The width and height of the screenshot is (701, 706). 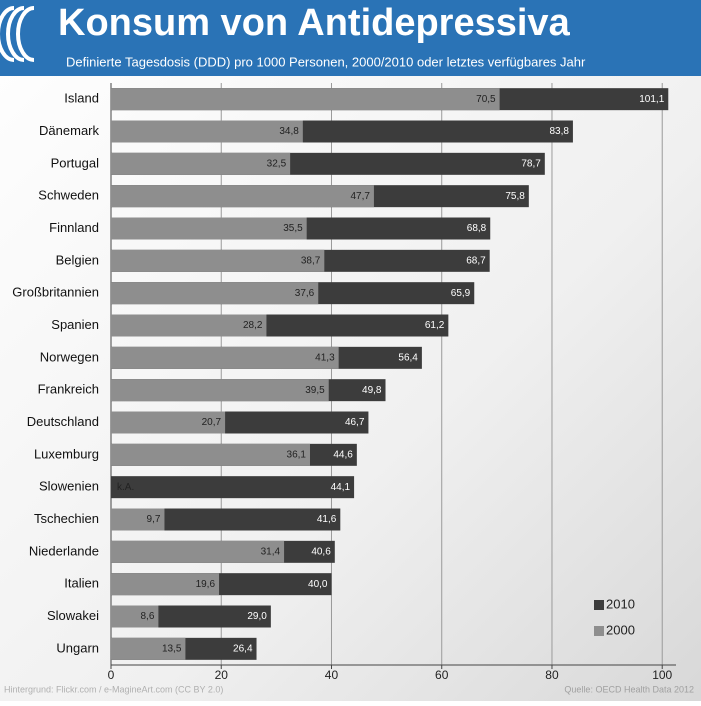 What do you see at coordinates (125, 487) in the screenshot?
I see `value-label: k.A.` at bounding box center [125, 487].